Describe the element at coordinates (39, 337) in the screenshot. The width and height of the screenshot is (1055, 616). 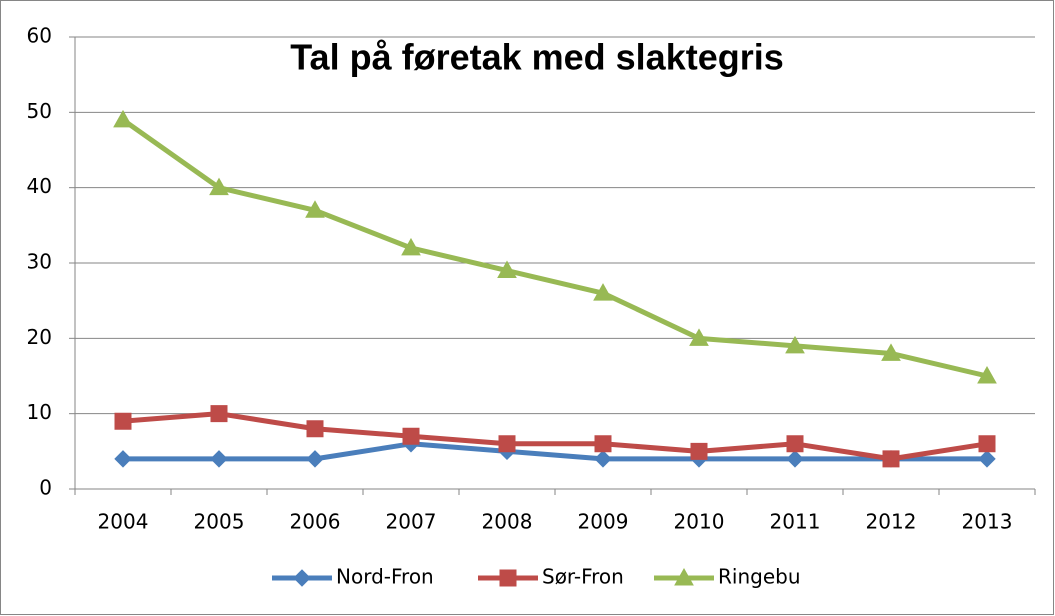
I see `y-tick-label: 20` at that location.